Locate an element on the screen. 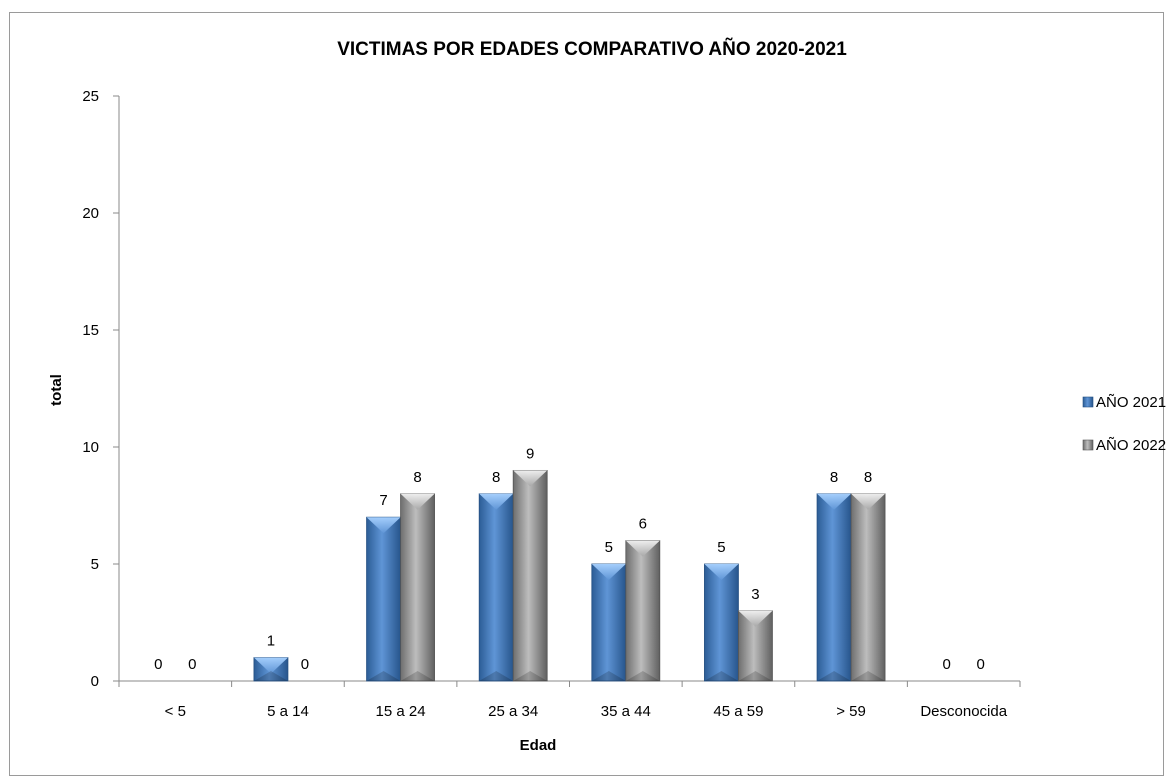 This screenshot has height=780, width=1172. y-tick-label: 0 is located at coordinates (95, 681).